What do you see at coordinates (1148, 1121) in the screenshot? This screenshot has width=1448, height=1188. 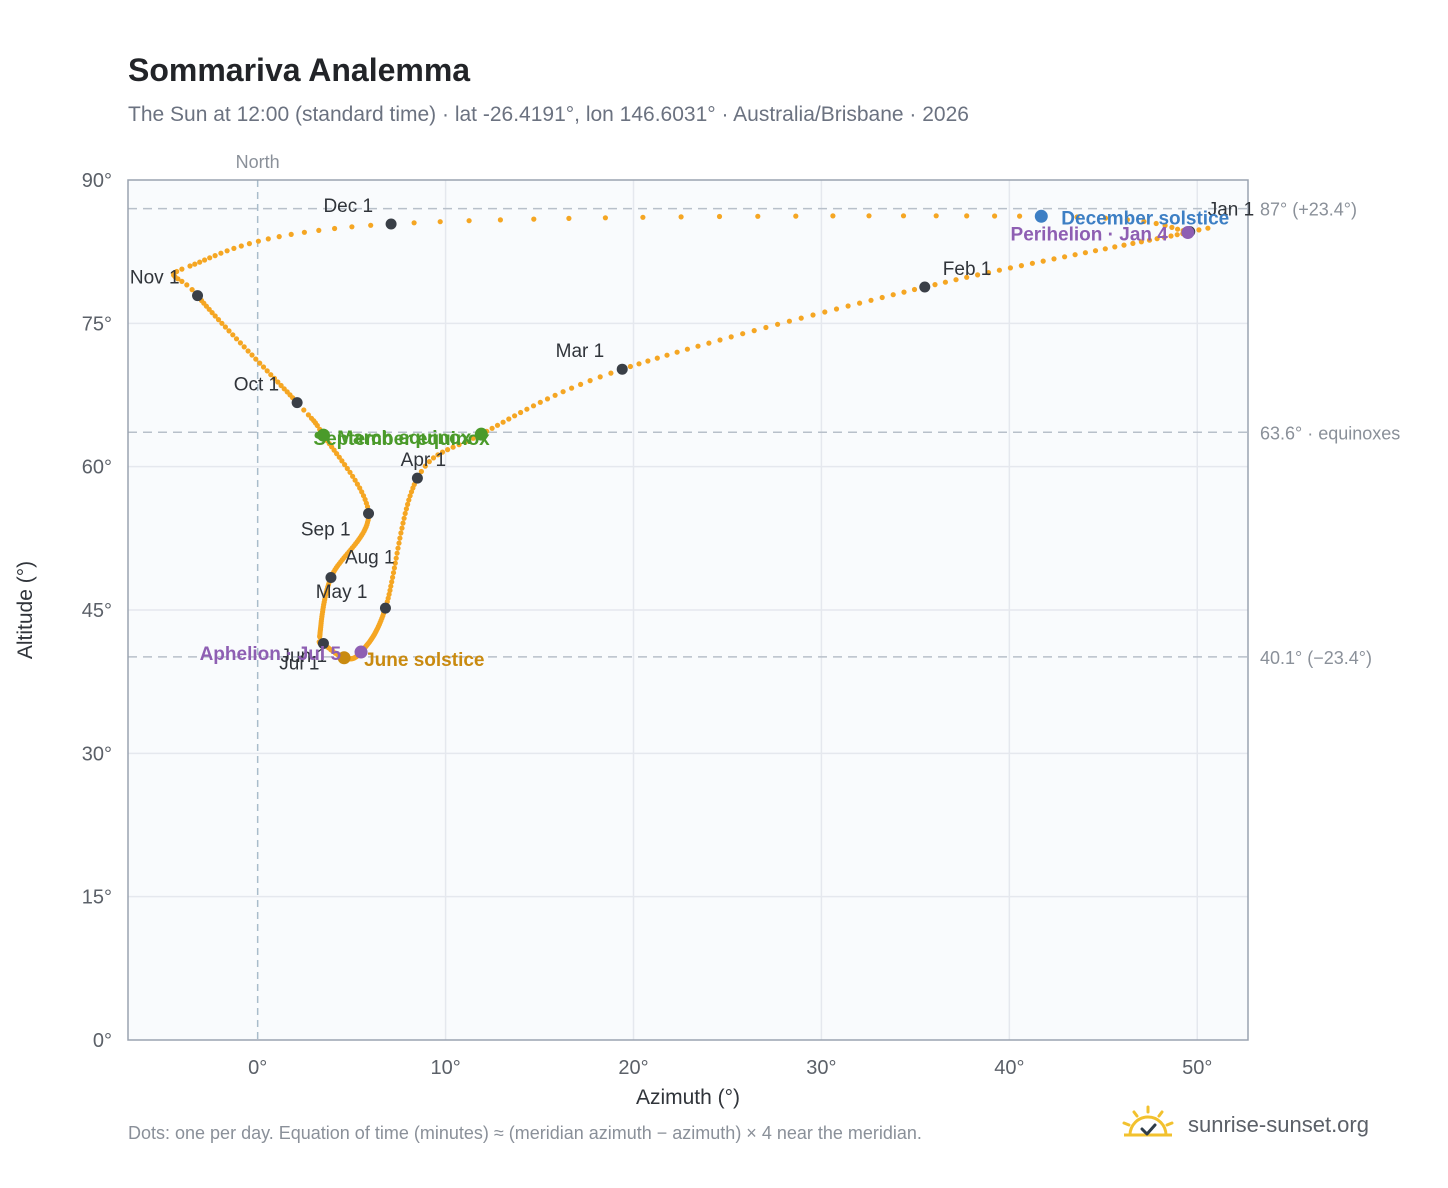 I see `sun-logo-icon` at bounding box center [1148, 1121].